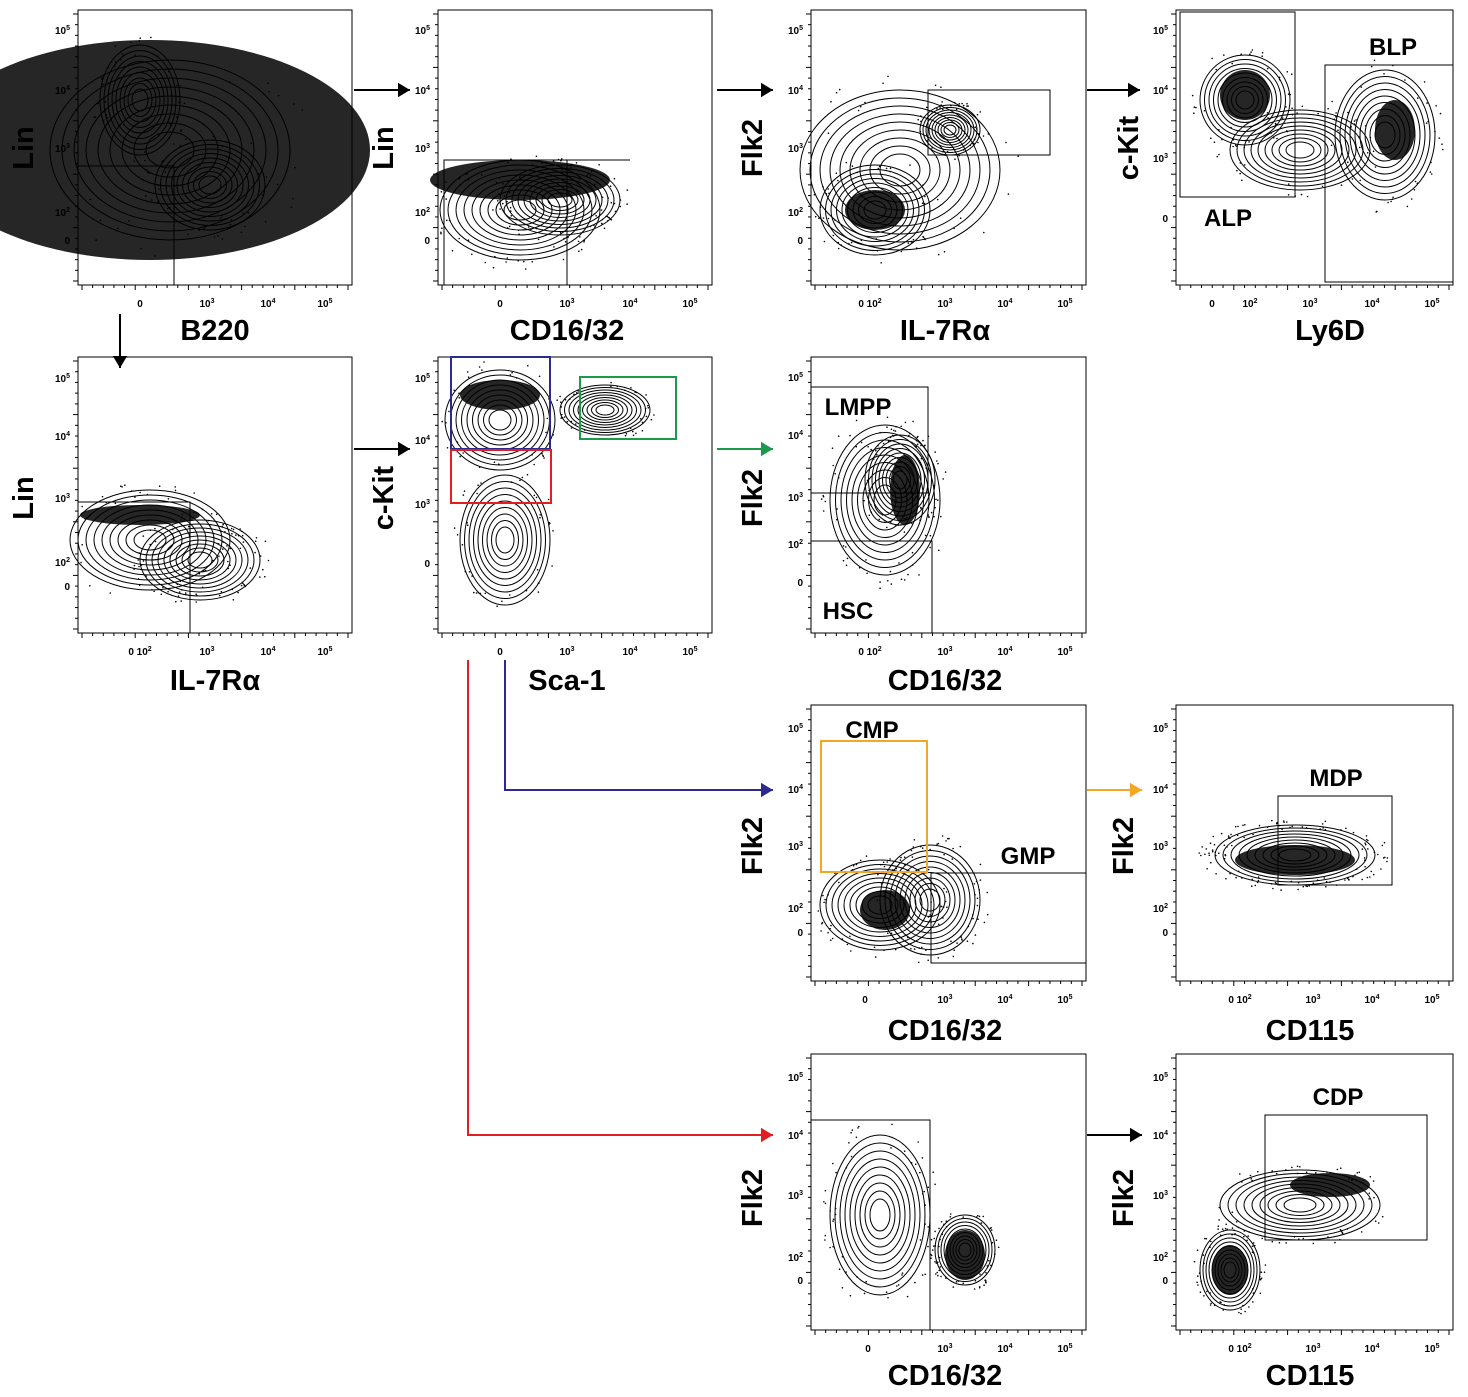  I want to click on y-tick-label: 10⁴, so click(1160, 1136).